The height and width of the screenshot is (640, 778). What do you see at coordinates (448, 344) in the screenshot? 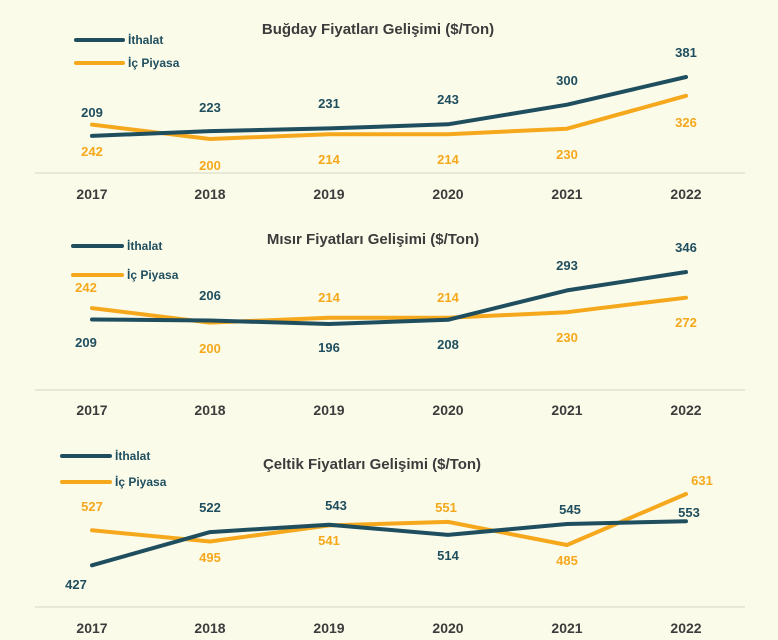
I see `data-label-ithalat: 208` at bounding box center [448, 344].